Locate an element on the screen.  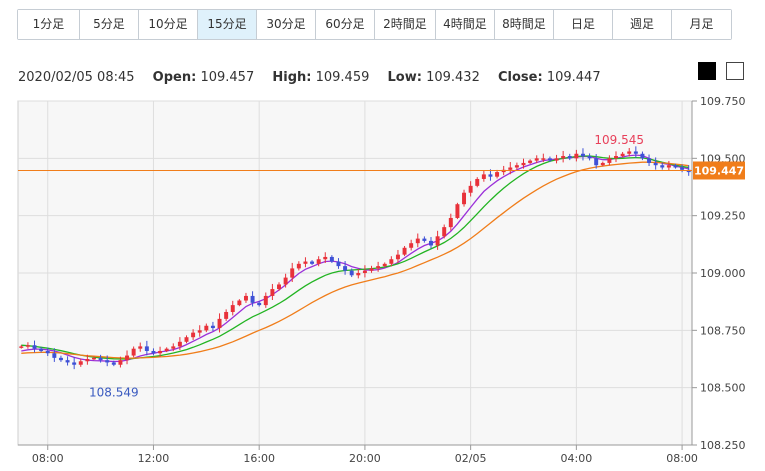
min-annotation-label: 108.549 is located at coordinates (114, 392).